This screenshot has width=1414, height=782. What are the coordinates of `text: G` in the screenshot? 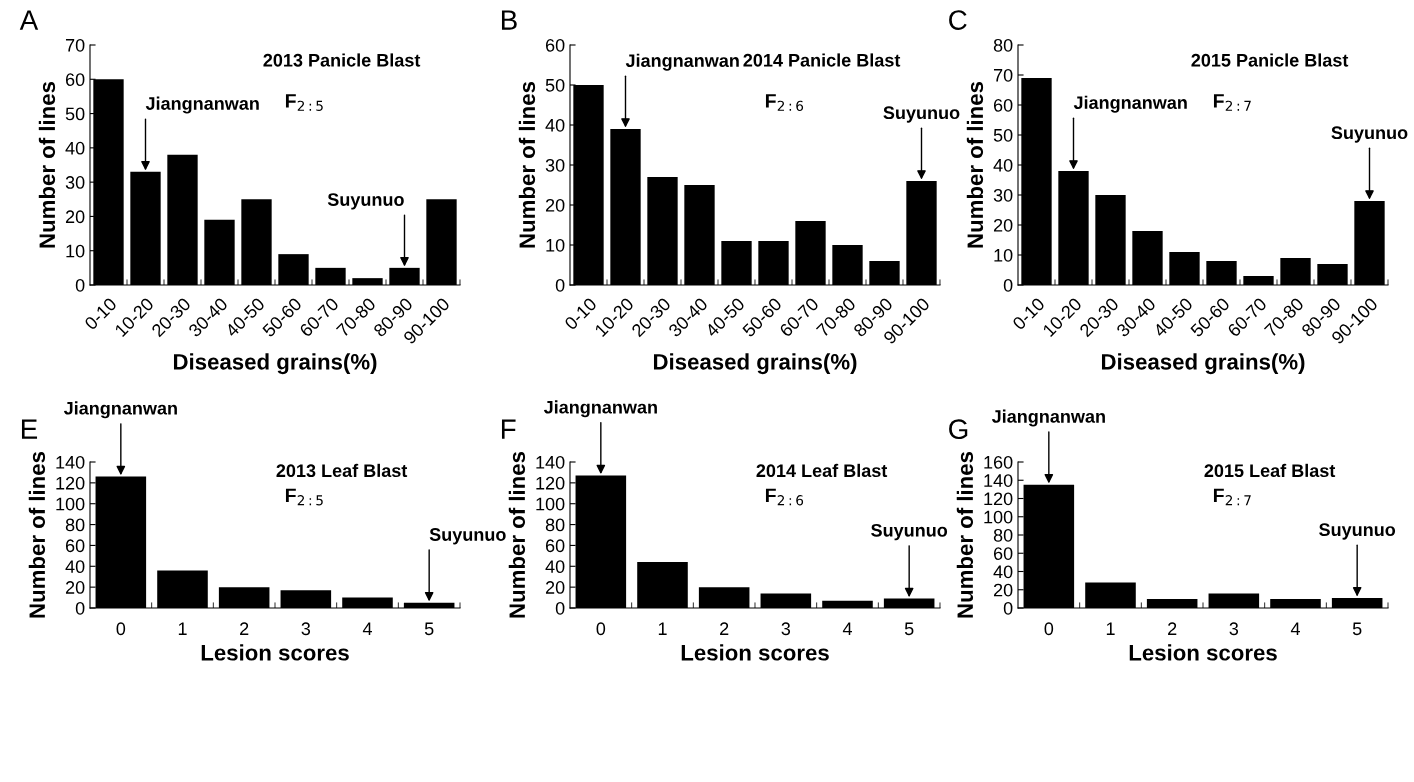 It's located at (958, 429).